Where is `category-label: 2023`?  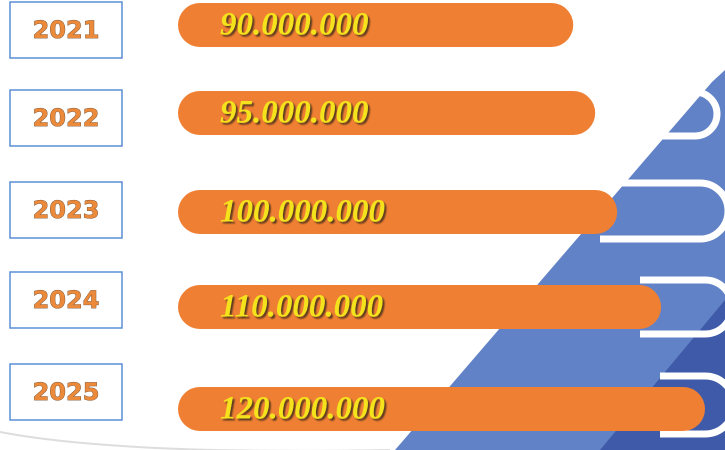
category-label: 2023 is located at coordinates (66, 210).